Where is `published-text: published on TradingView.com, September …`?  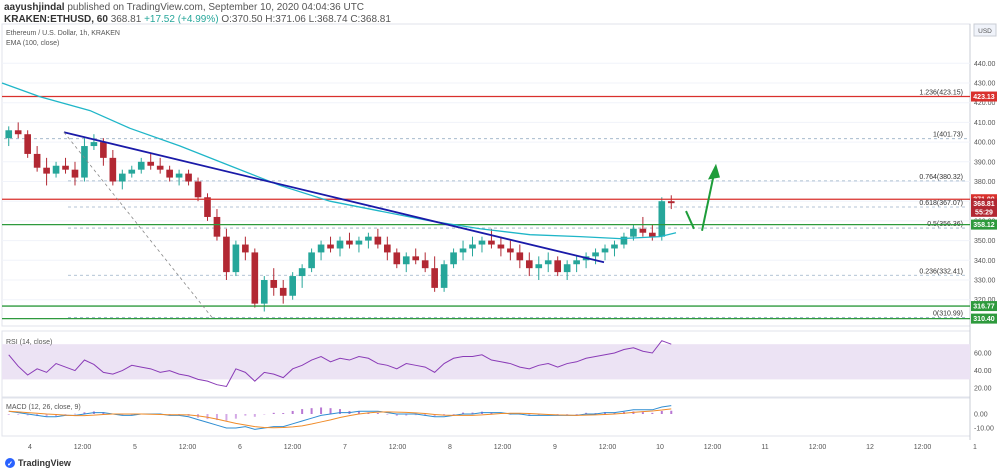
published-text: published on TradingView.com, September … is located at coordinates (216, 7).